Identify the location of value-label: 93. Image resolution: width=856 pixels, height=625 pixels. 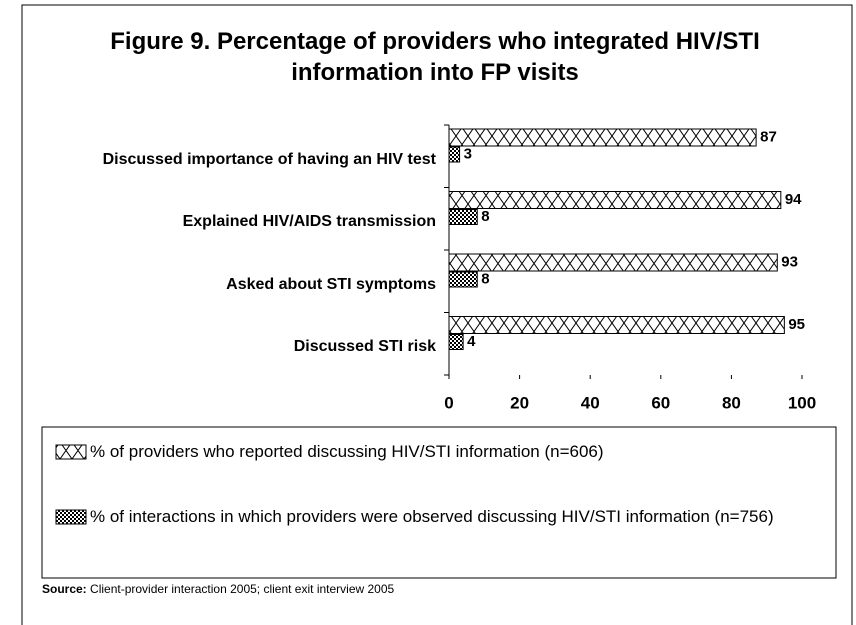
(789, 261).